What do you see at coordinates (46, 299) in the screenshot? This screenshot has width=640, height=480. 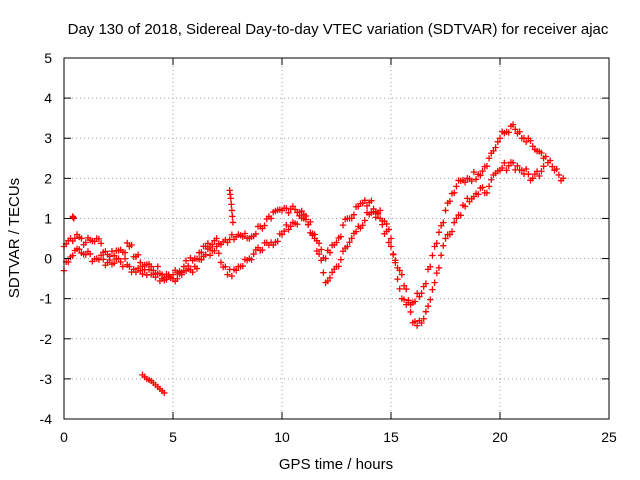 I see `y-tick-label: -1` at bounding box center [46, 299].